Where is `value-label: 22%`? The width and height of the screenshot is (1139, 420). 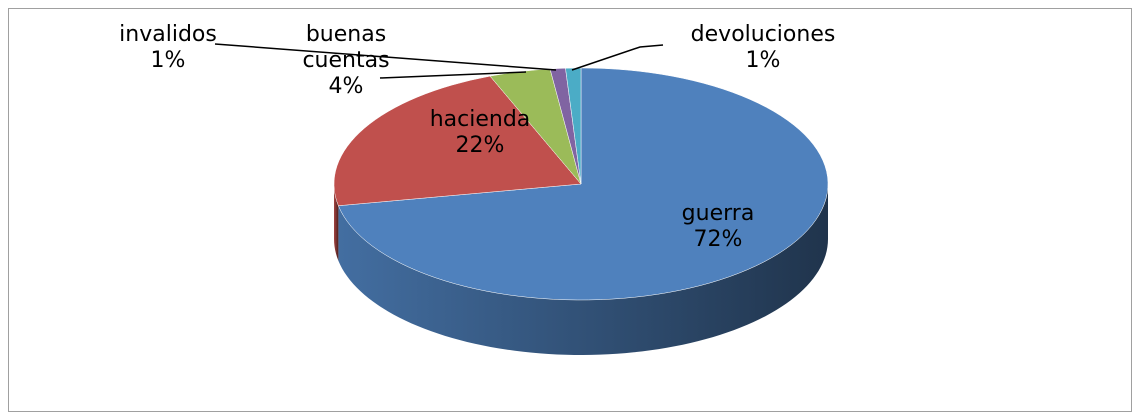
value-label: 22% is located at coordinates (480, 145).